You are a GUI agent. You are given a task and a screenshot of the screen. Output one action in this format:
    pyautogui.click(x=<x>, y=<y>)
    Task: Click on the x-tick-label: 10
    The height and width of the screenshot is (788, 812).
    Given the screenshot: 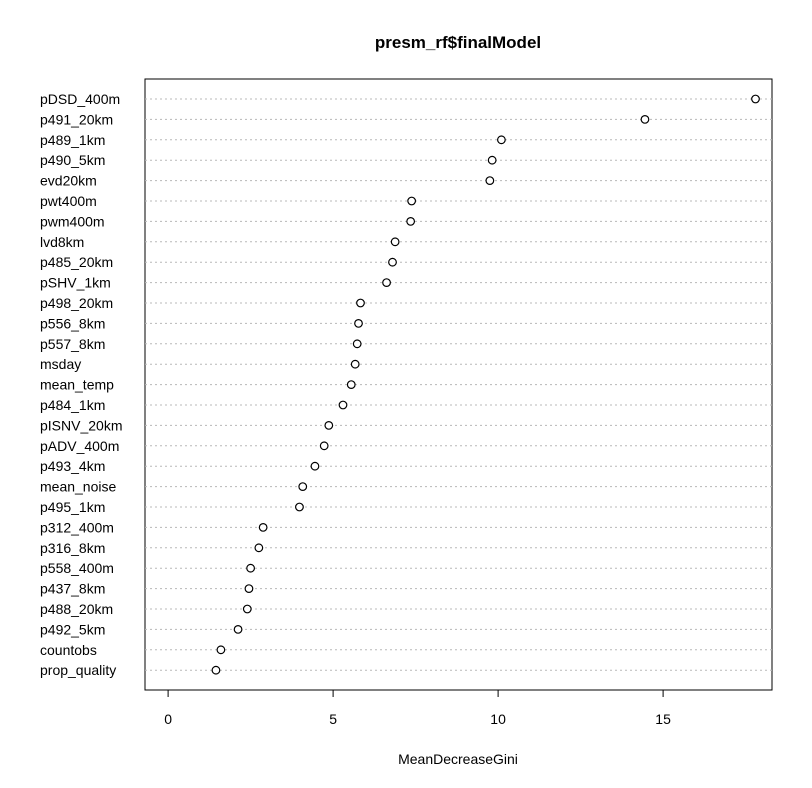 What is the action you would take?
    pyautogui.click(x=498, y=719)
    